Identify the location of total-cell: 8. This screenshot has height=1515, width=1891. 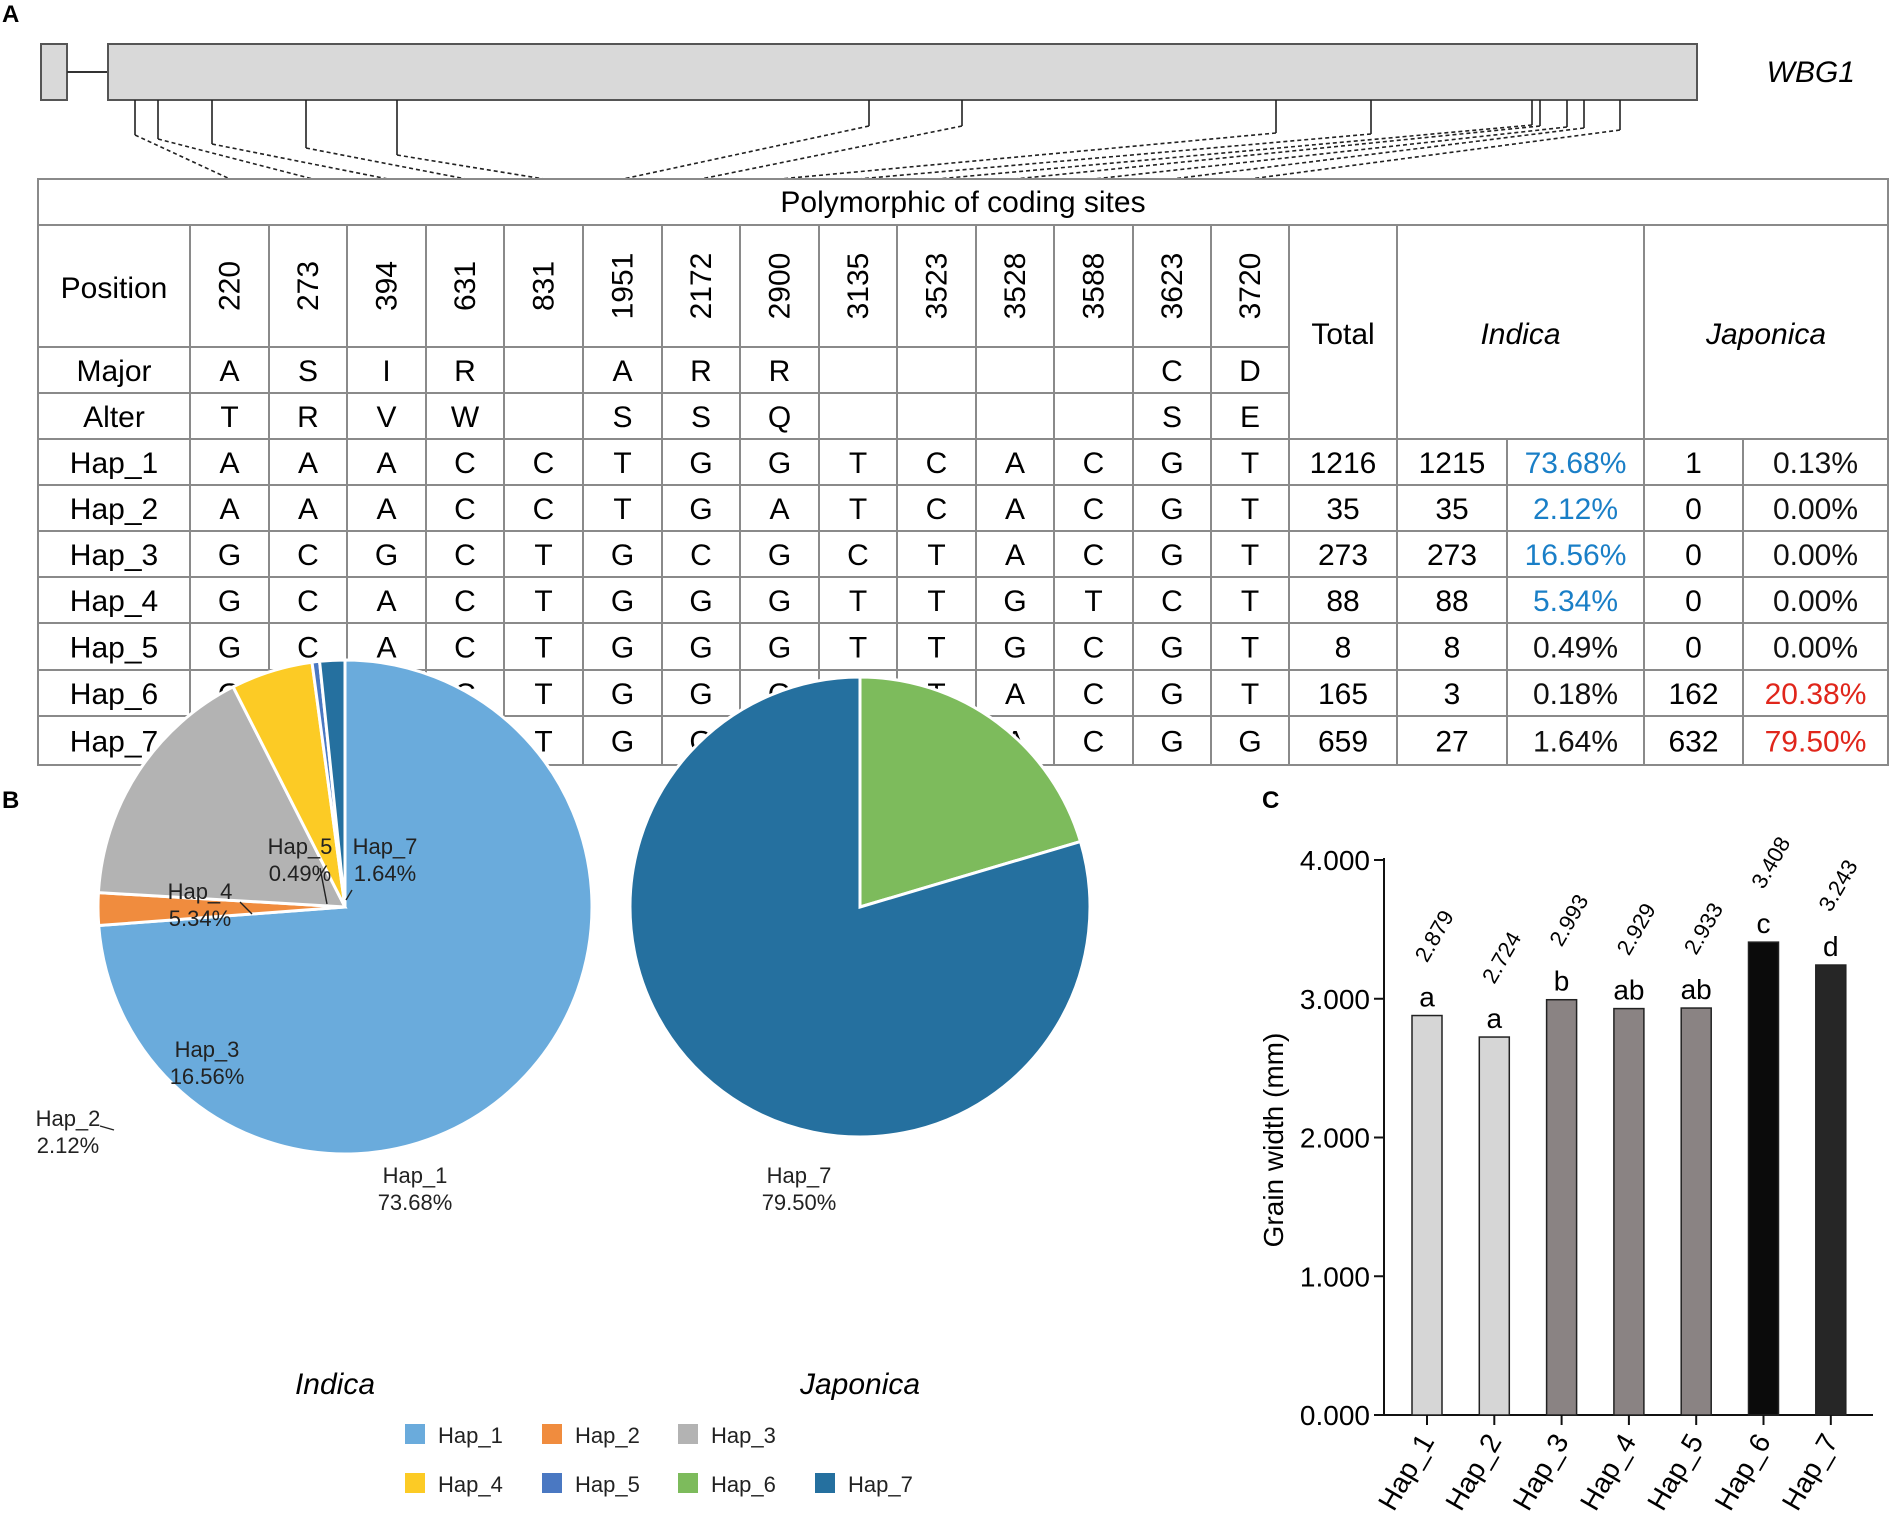
(1343, 648).